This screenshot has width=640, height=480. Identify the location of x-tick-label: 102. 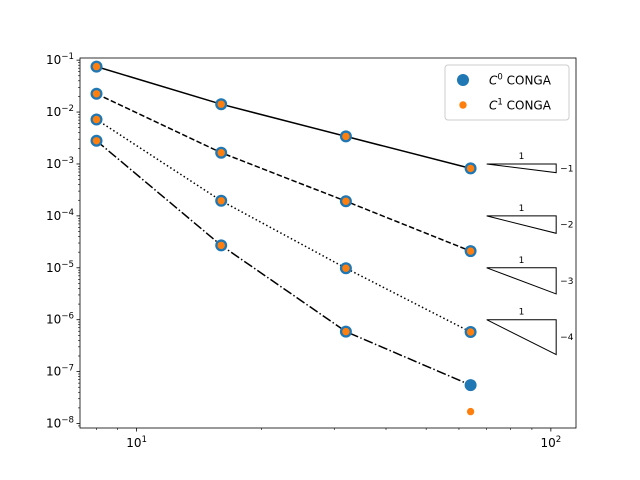
(550, 442).